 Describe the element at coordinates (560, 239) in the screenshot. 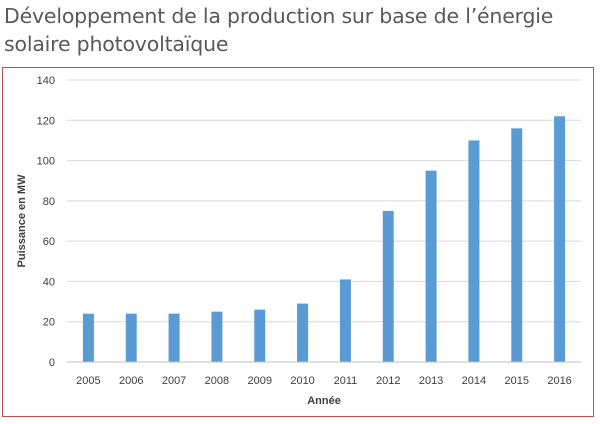

I see `bar-2016` at that location.